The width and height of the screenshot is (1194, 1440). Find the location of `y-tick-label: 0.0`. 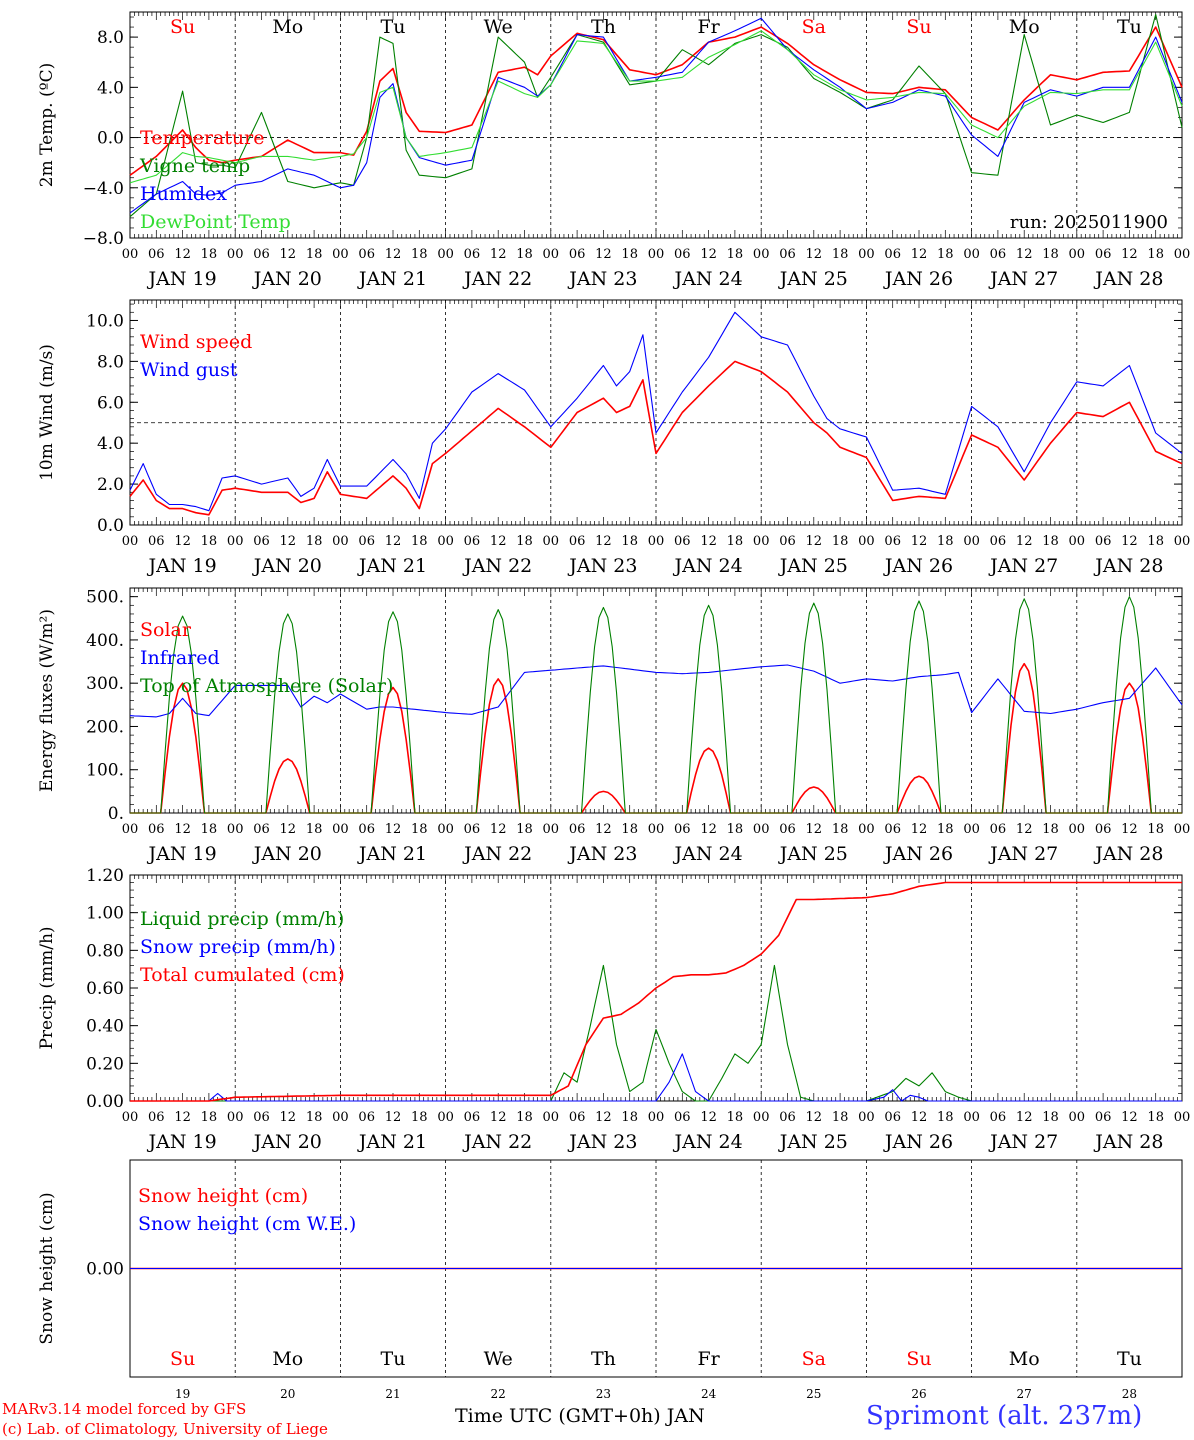

y-tick-label: 0.0 is located at coordinates (110, 139).